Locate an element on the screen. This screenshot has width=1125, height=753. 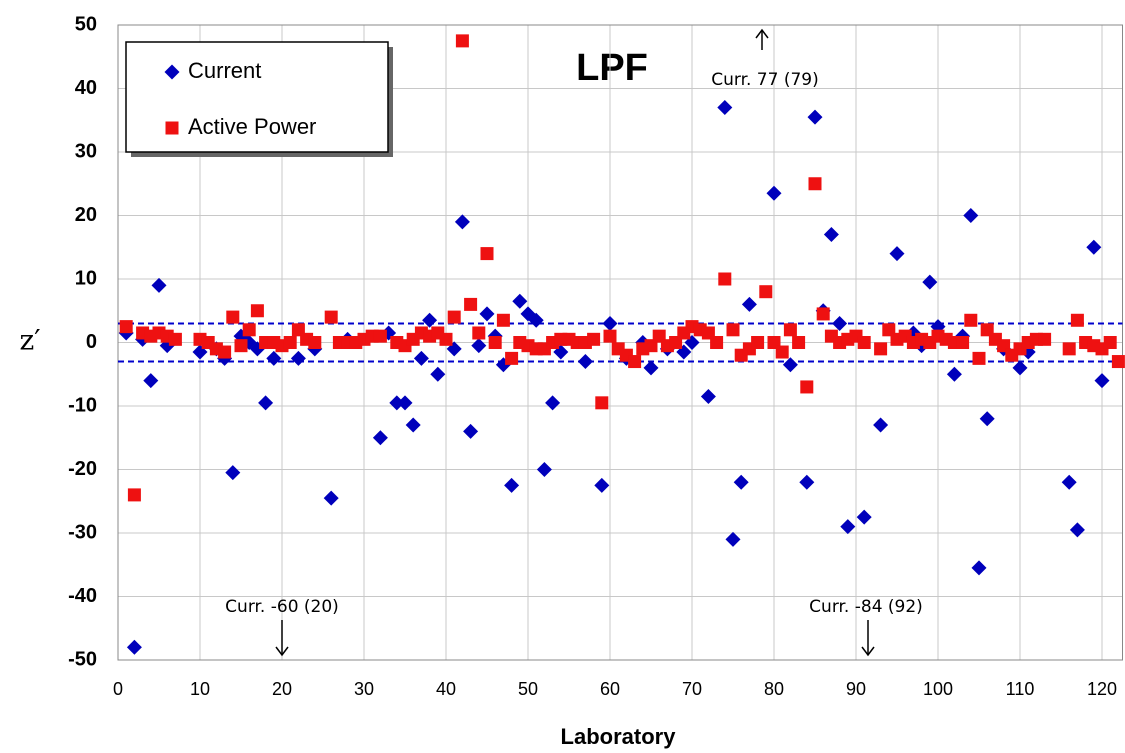
y-tick-label: 30 is located at coordinates (86, 151).